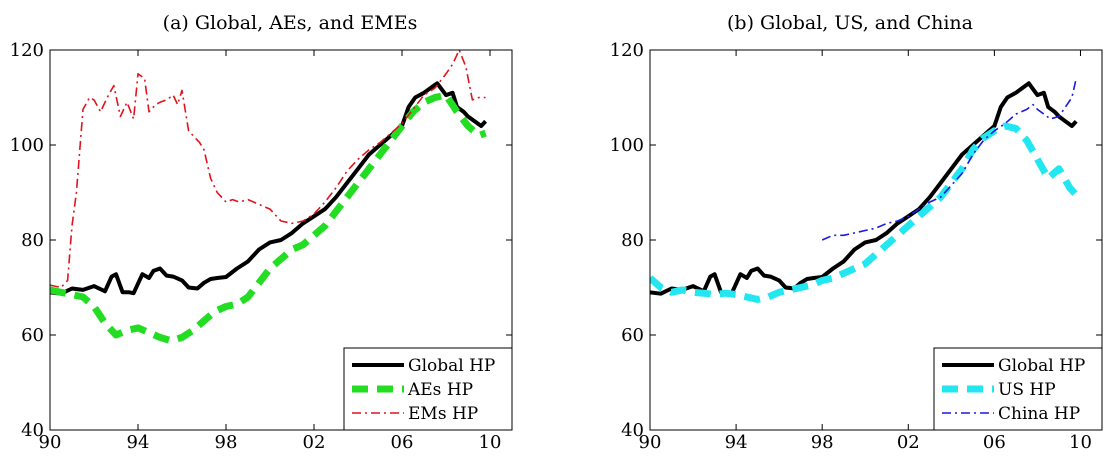  What do you see at coordinates (290, 23) in the screenshot?
I see `panel-a-title: (a) Global, AEs, and EMEs` at bounding box center [290, 23].